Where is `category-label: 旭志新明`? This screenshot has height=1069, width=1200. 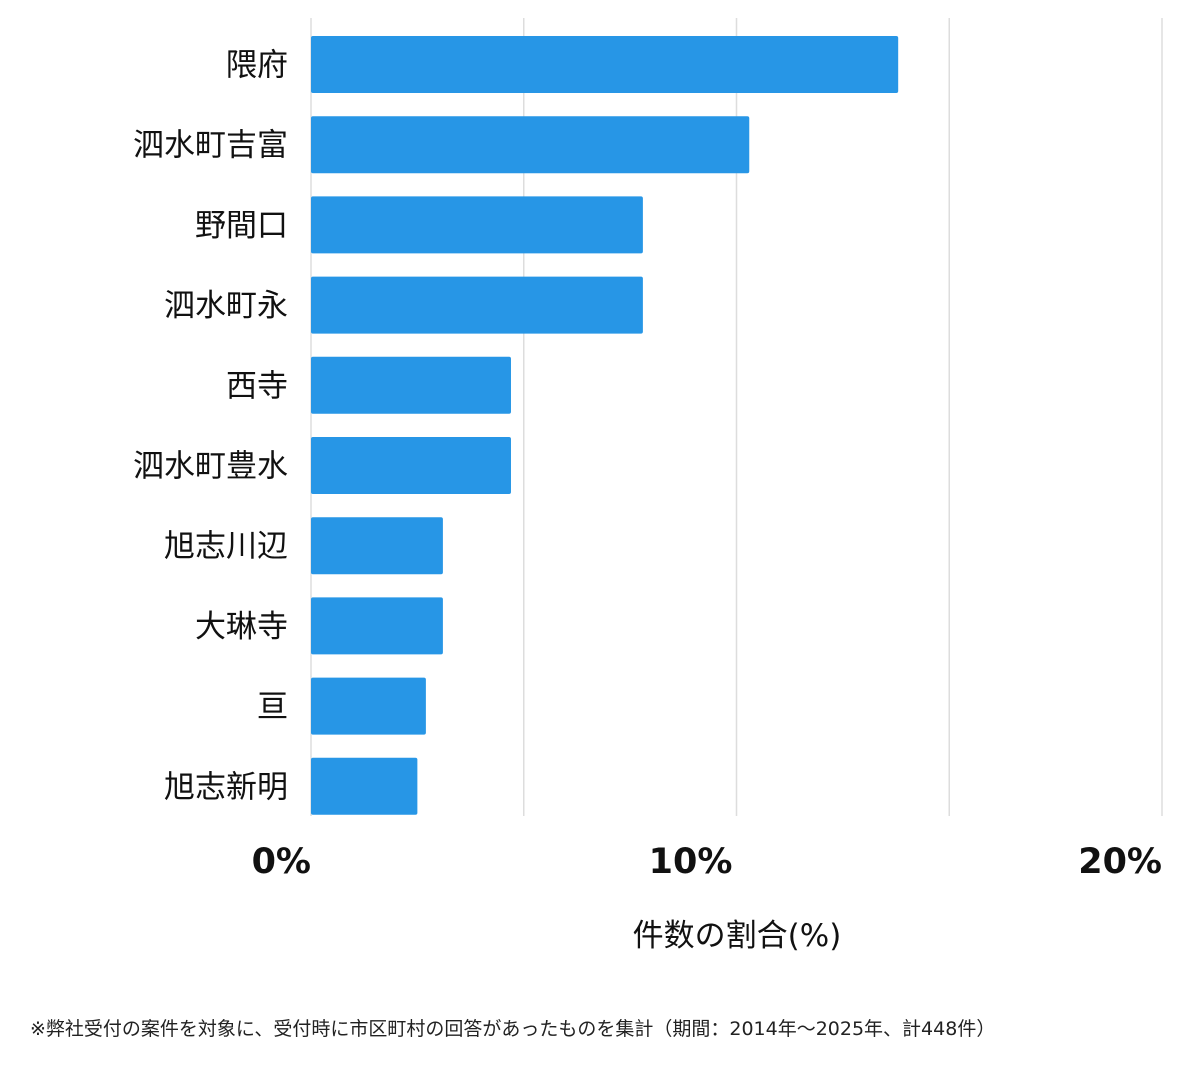 category-label: 旭志新明 is located at coordinates (226, 787).